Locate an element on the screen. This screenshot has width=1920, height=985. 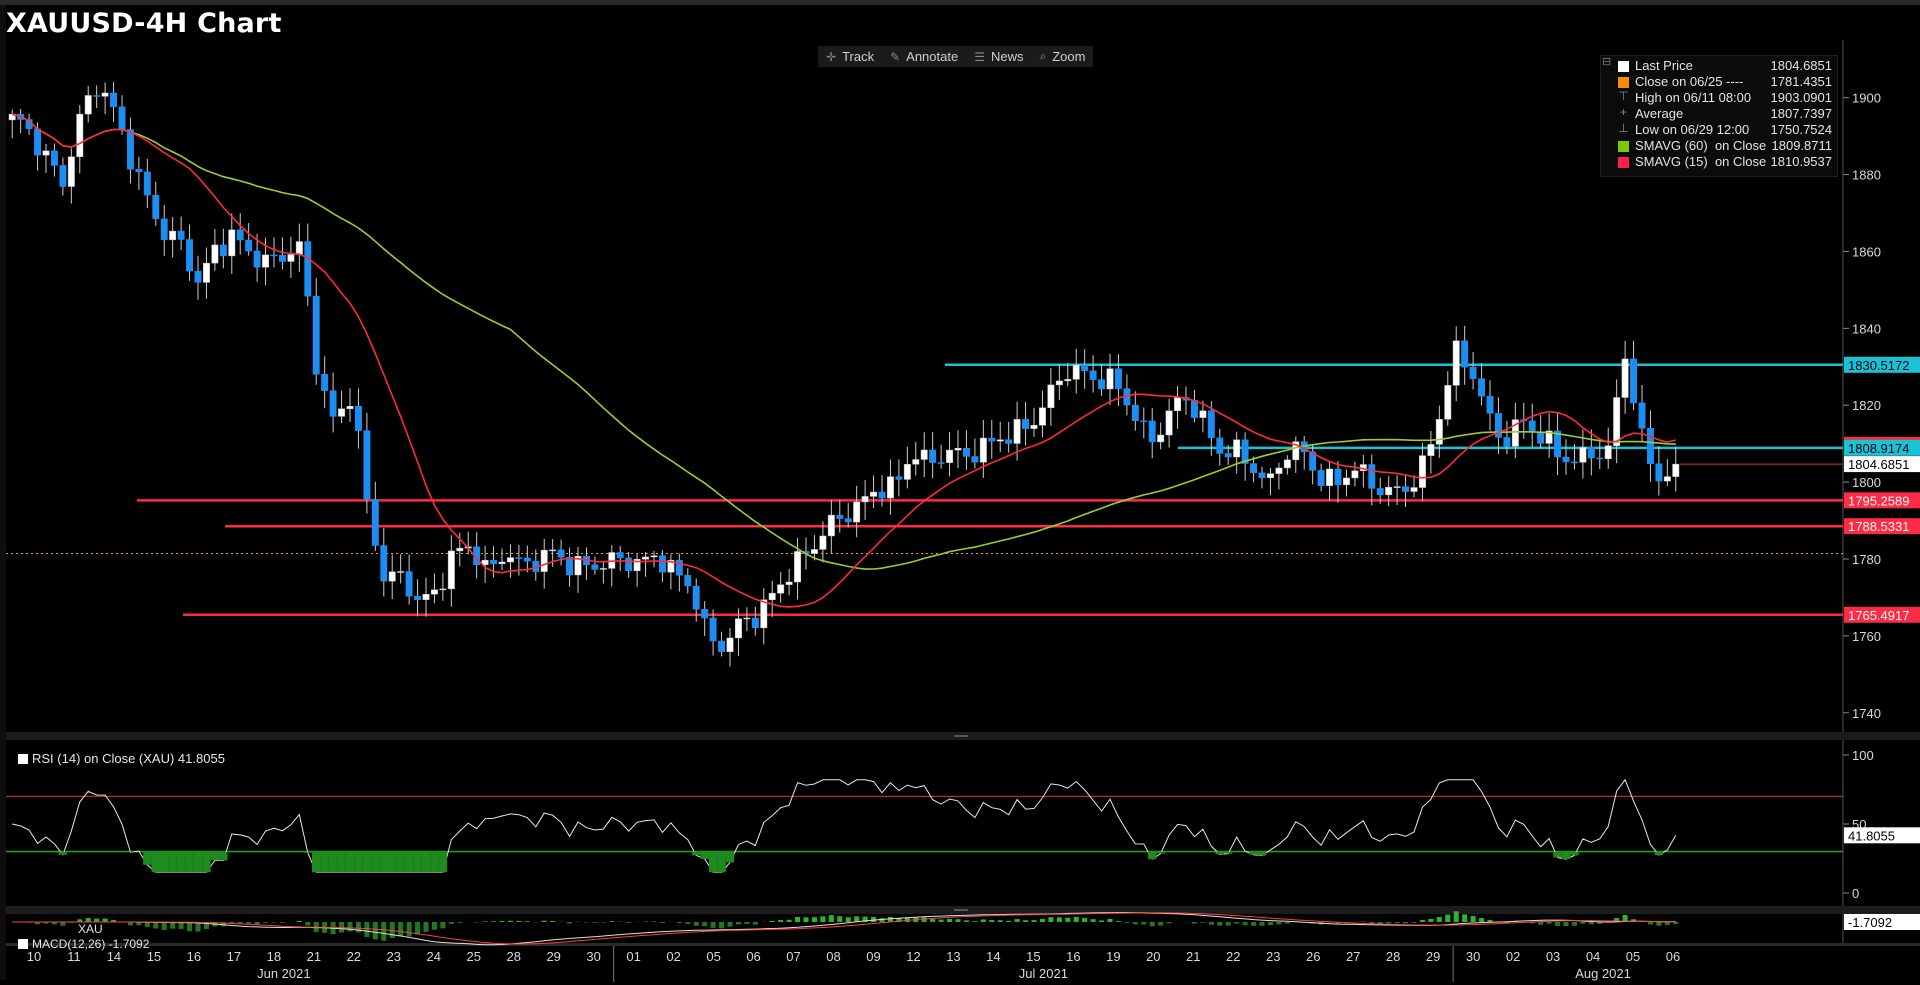
macd-legend: MACD(12,26) -1.7092 is located at coordinates (83, 944).